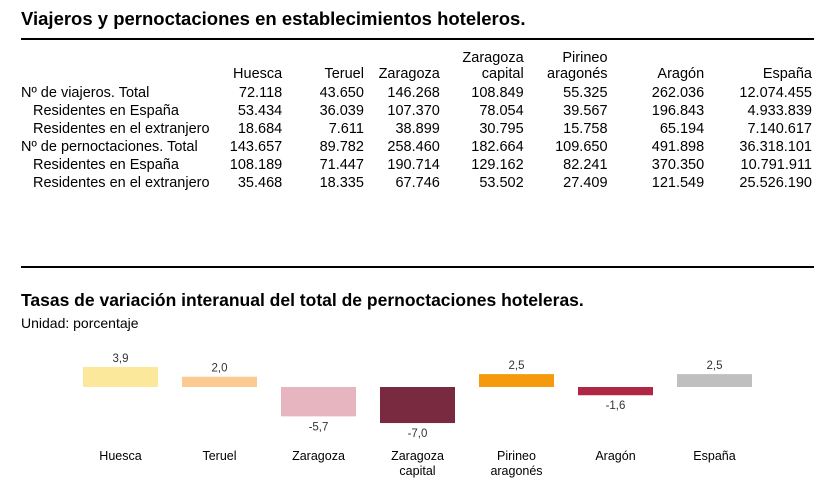 The height and width of the screenshot is (490, 831). What do you see at coordinates (260, 129) in the screenshot?
I see `table-cell: 18.684` at bounding box center [260, 129].